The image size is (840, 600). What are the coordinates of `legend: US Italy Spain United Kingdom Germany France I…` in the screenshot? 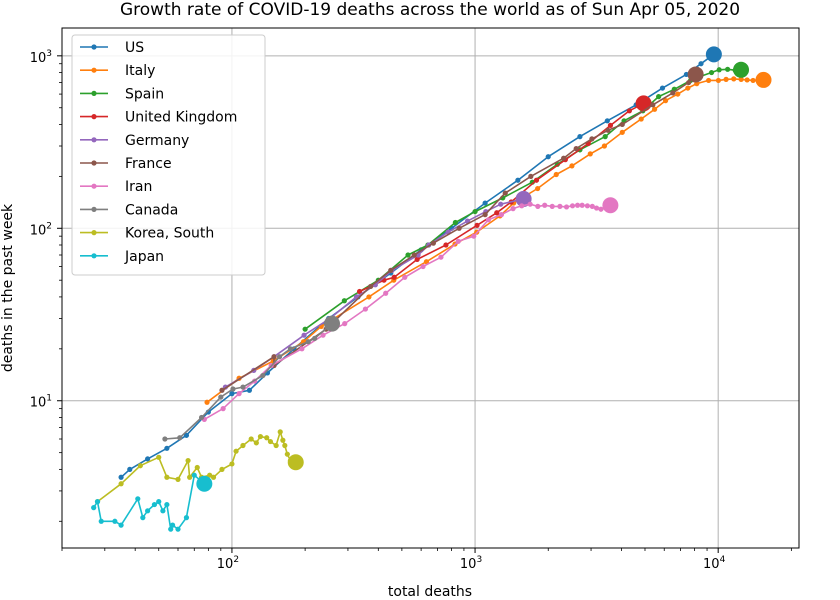 It's located at (168, 155).